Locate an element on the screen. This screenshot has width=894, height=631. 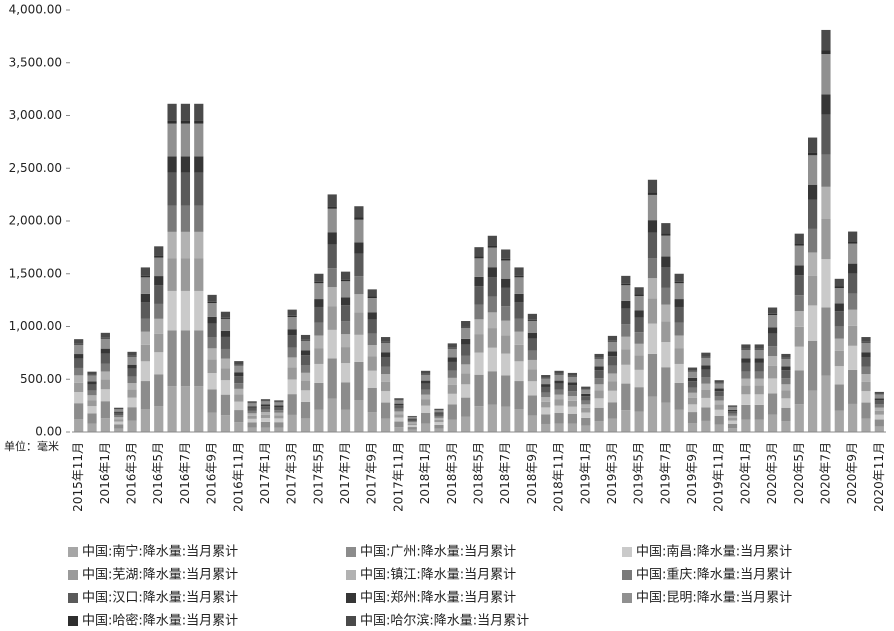
legend-label: 中国:郑州:降水量:当月累计 is located at coordinates (438, 598).